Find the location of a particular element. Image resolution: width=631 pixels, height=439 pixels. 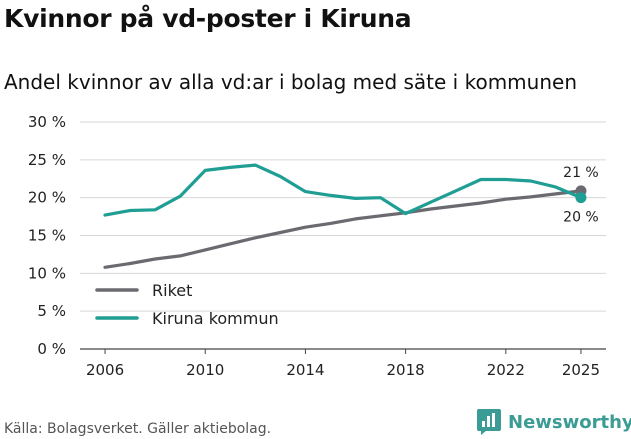

x-tick-label: 2010 is located at coordinates (205, 370).